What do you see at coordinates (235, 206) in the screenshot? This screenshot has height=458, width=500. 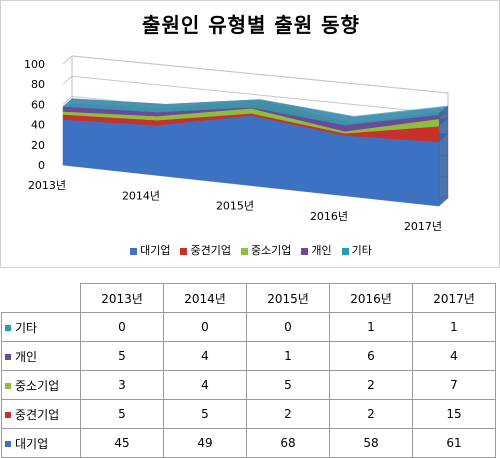 I see `x-tick-label: 2015년` at bounding box center [235, 206].